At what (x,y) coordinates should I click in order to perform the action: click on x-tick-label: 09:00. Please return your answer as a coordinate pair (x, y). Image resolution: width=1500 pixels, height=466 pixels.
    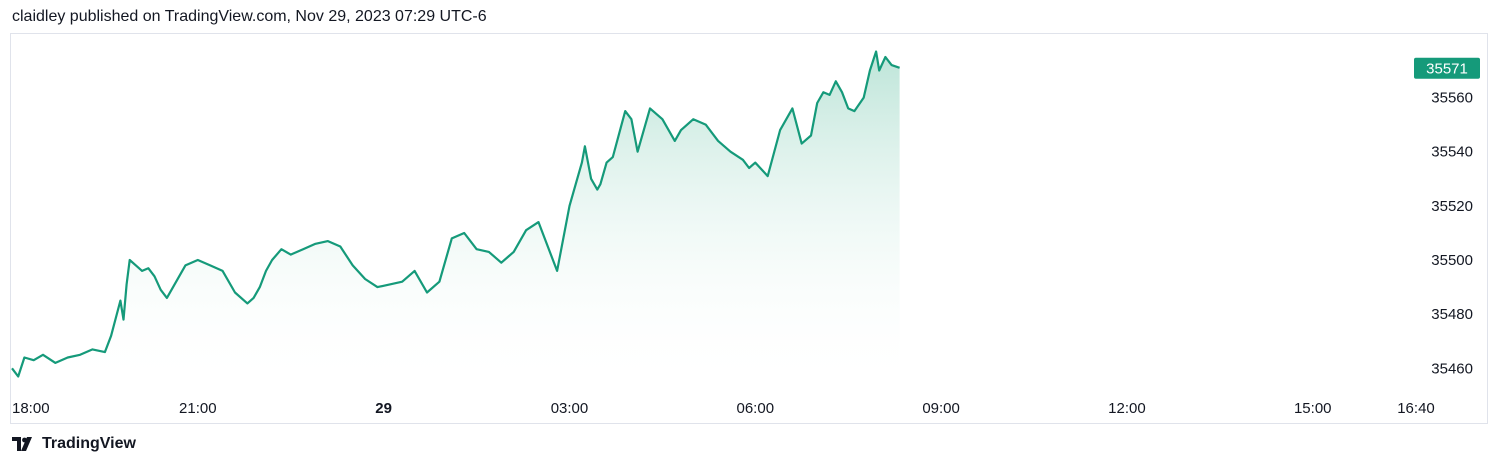
    Looking at the image, I should click on (941, 408).